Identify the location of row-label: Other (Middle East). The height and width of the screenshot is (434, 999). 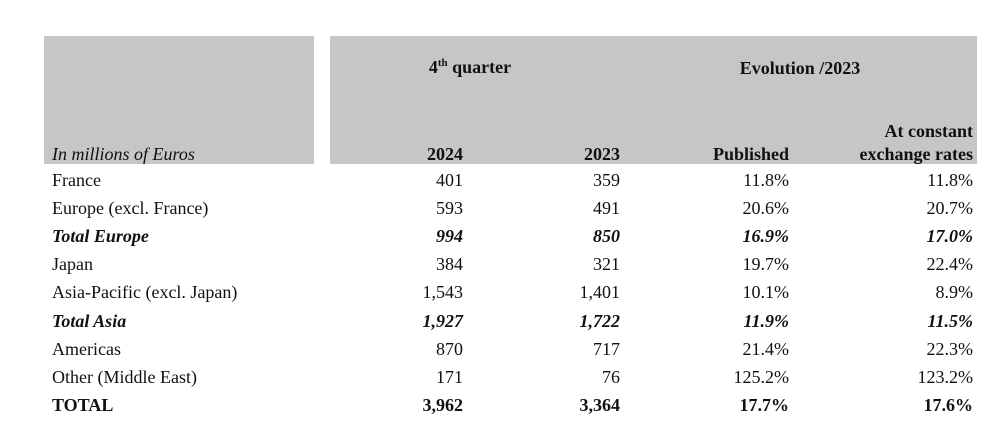
(124, 376).